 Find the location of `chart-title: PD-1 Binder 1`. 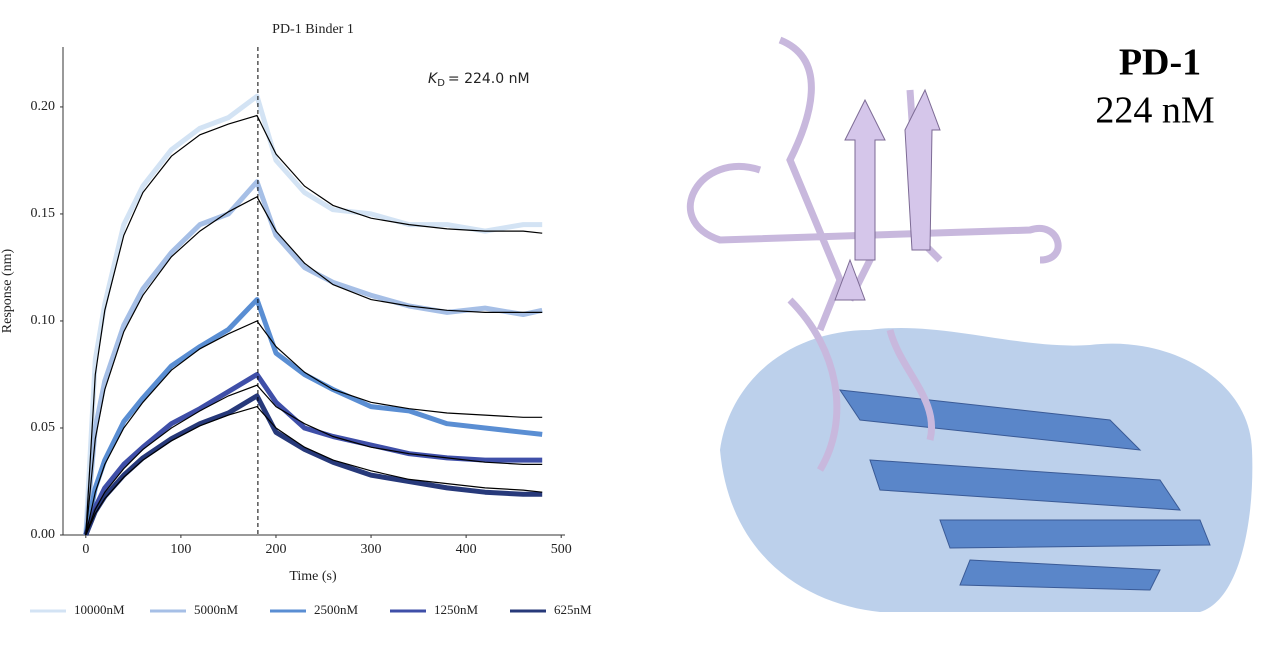

chart-title: PD-1 Binder 1 is located at coordinates (313, 29).